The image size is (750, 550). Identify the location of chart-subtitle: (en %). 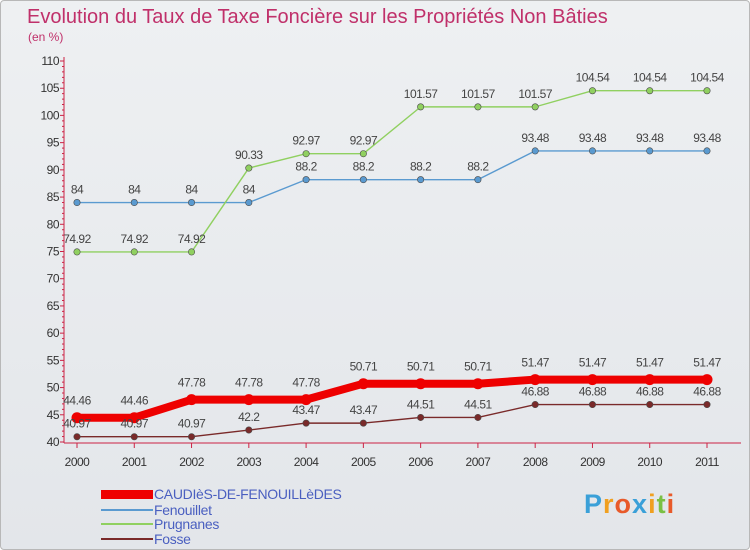
(46, 37).